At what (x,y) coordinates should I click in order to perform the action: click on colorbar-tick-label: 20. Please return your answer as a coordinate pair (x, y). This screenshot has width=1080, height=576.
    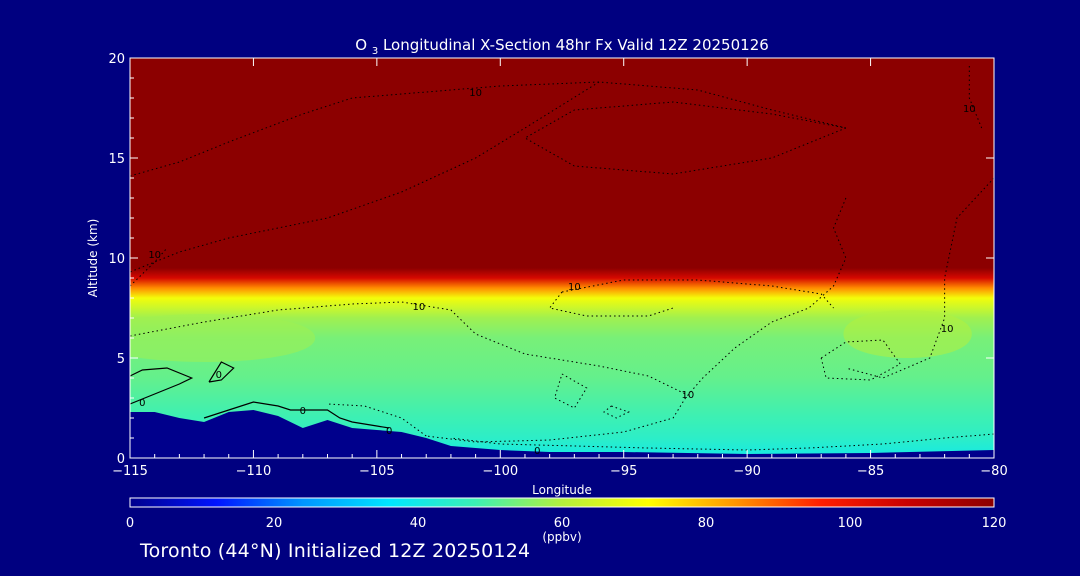
    Looking at the image, I should click on (274, 523).